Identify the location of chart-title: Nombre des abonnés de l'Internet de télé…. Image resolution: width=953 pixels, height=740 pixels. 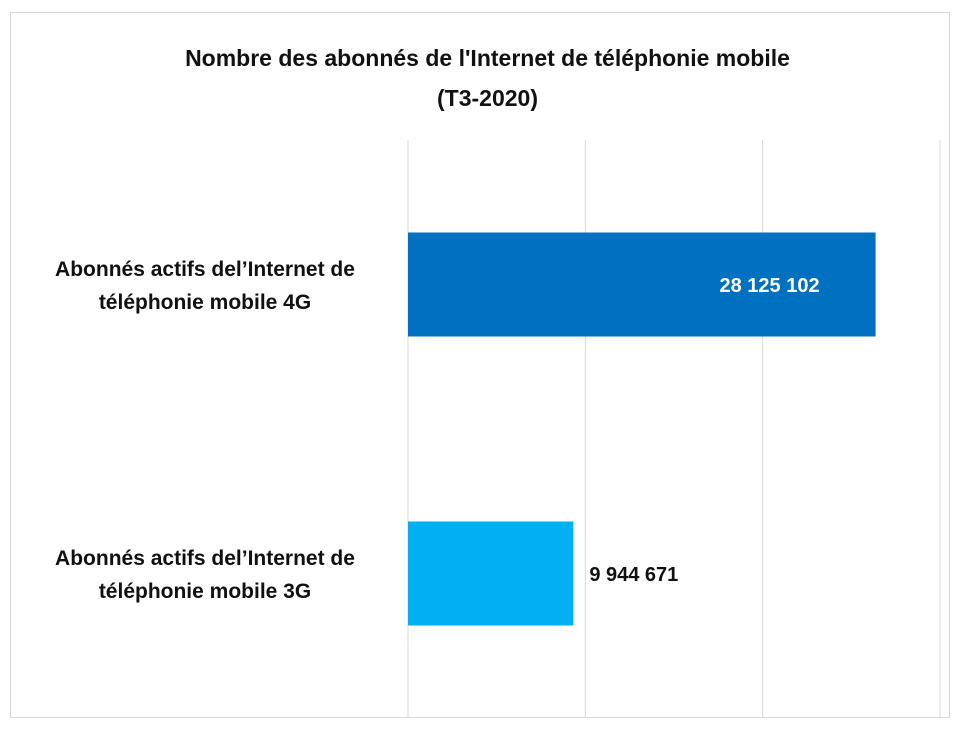
(487, 78).